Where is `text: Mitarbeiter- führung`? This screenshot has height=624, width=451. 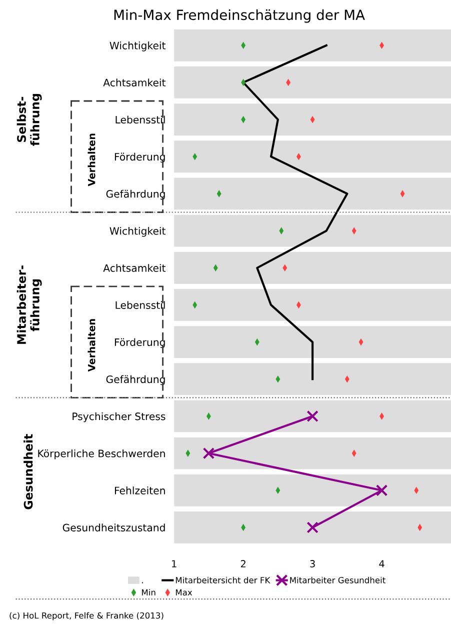
text: Mitarbeiter- führung is located at coordinates (29, 305).